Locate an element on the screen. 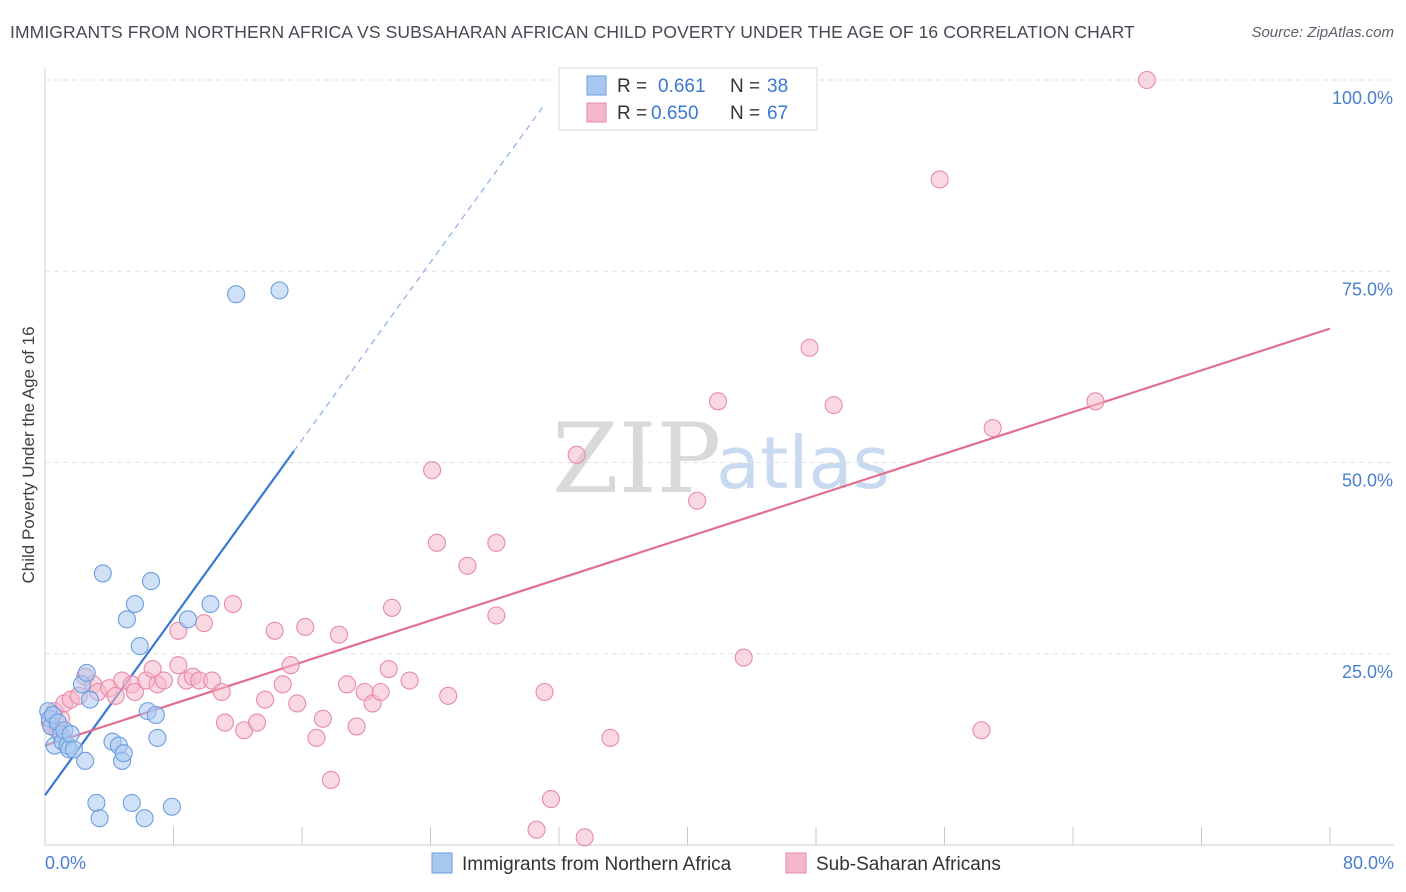  legend-n-value-1: 38 is located at coordinates (777, 86).